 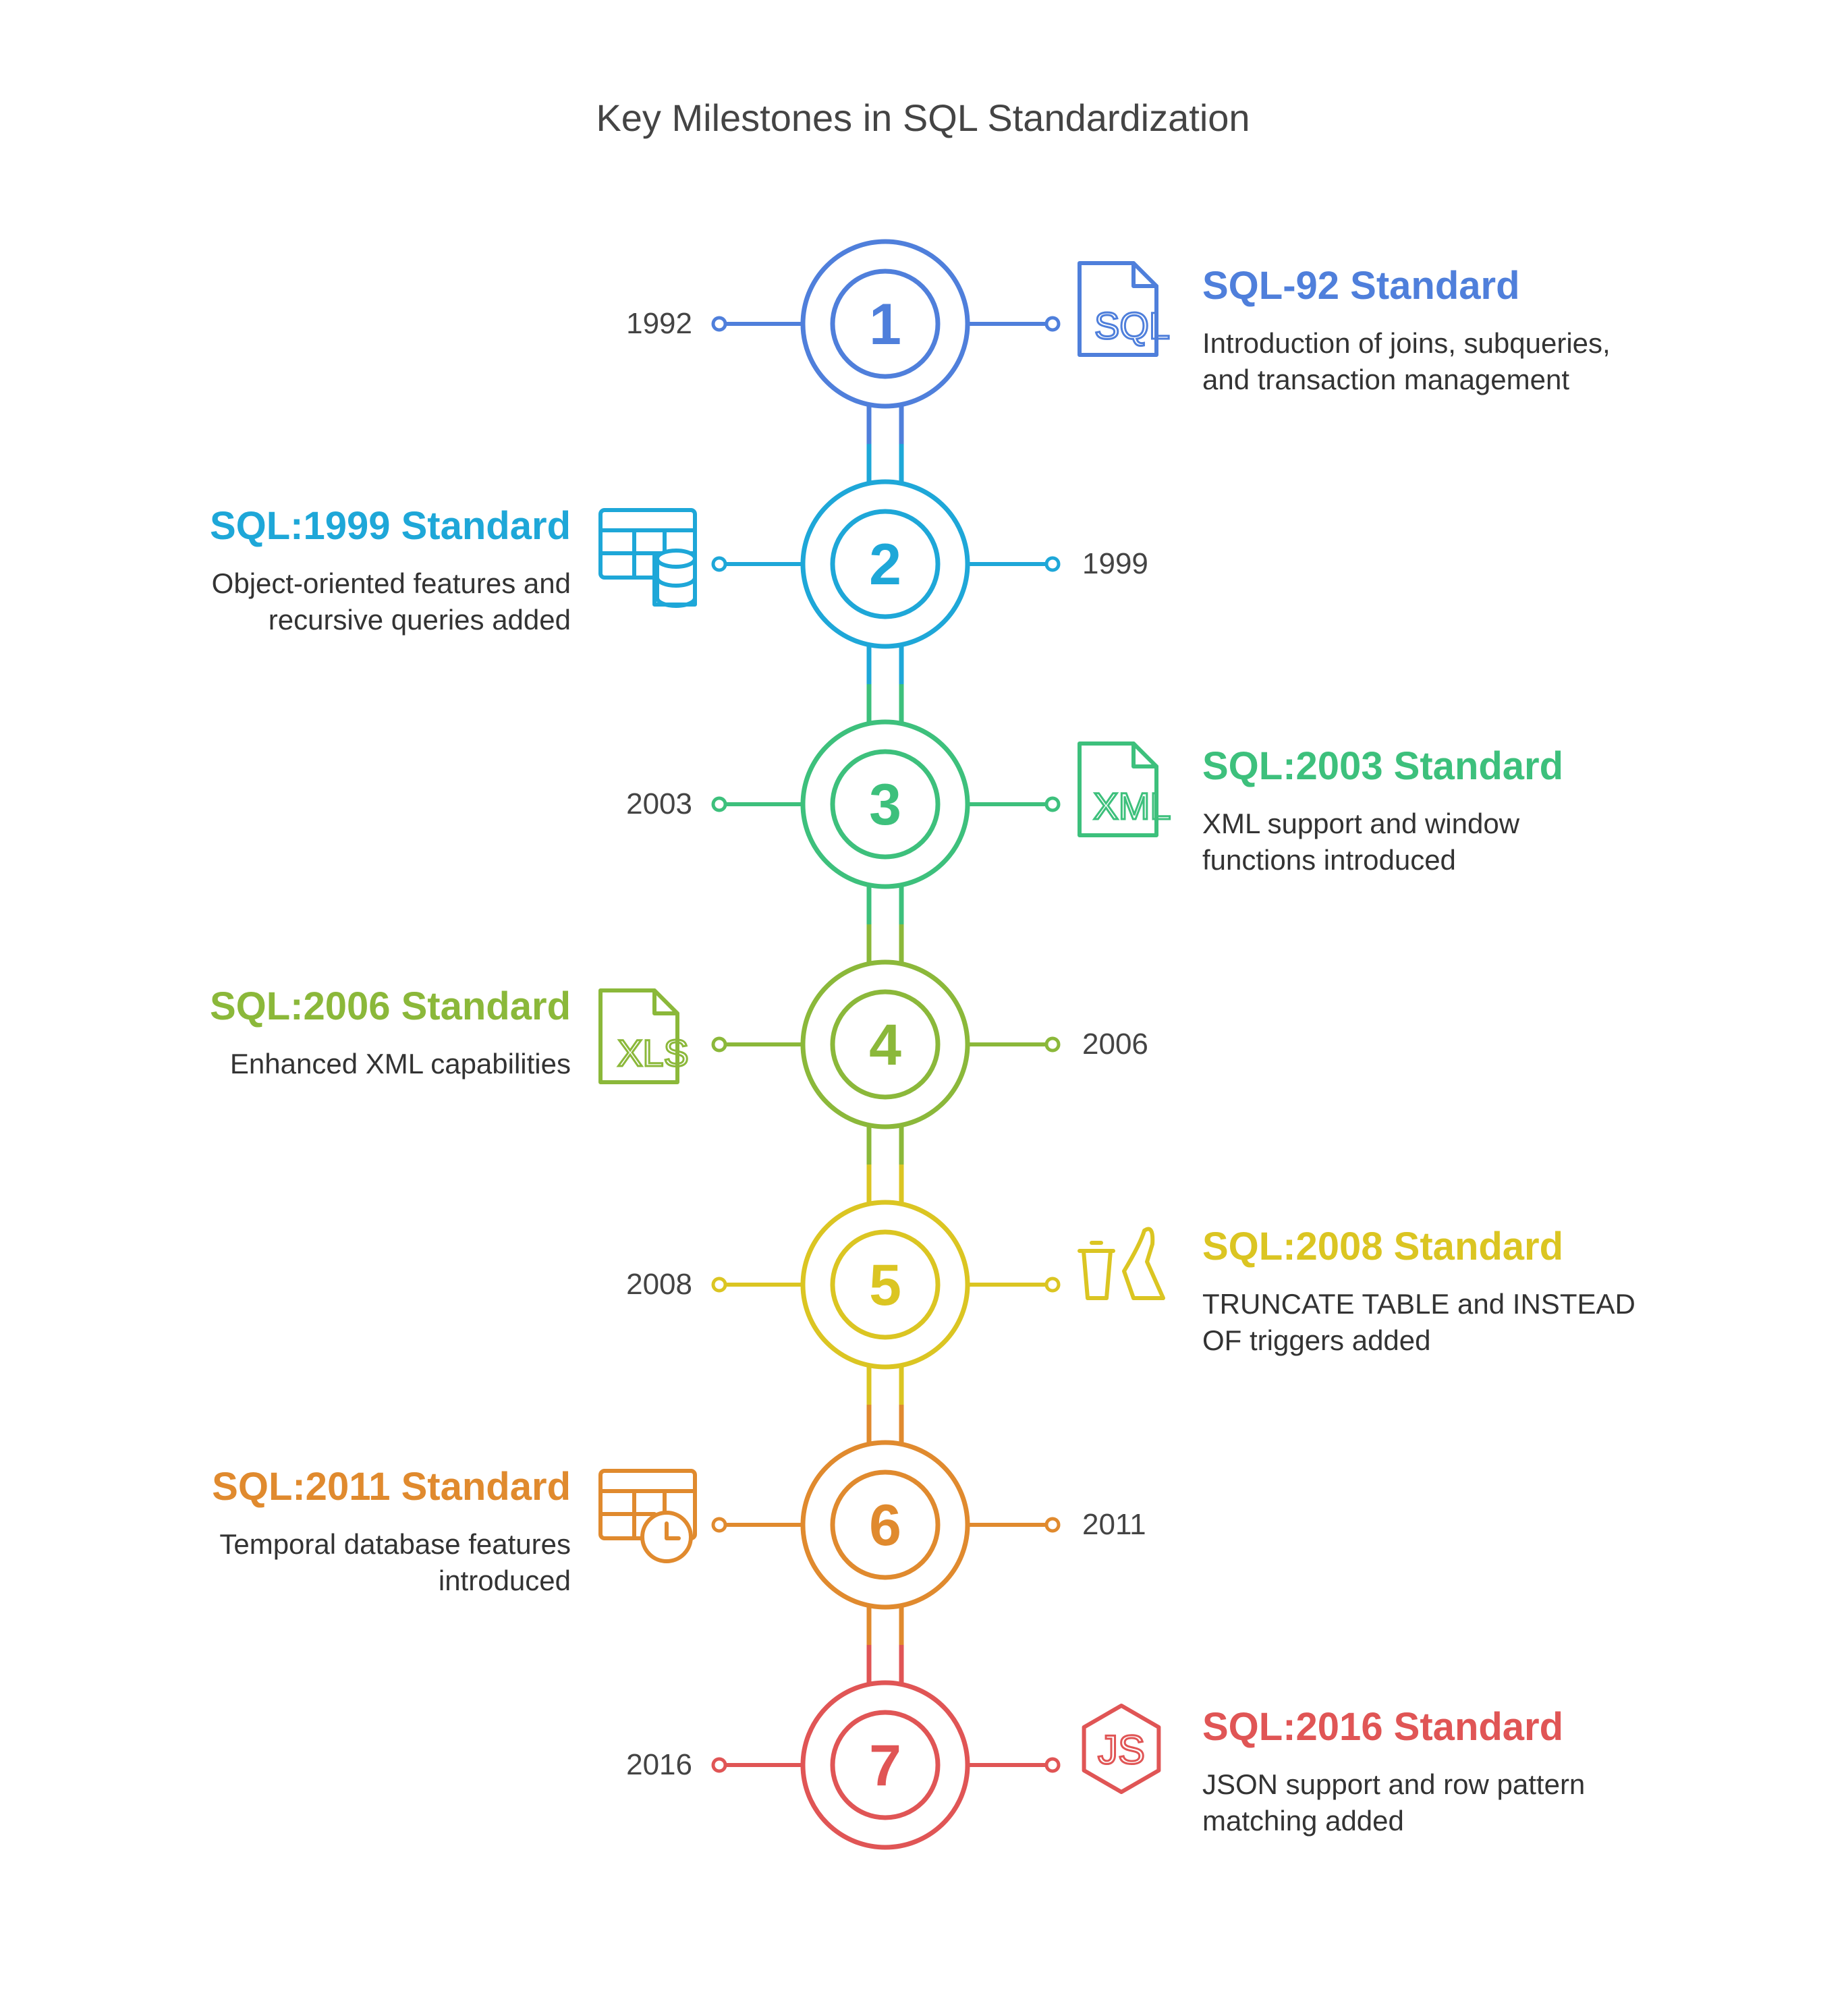 I want to click on table-outline, so click(x=647, y=544).